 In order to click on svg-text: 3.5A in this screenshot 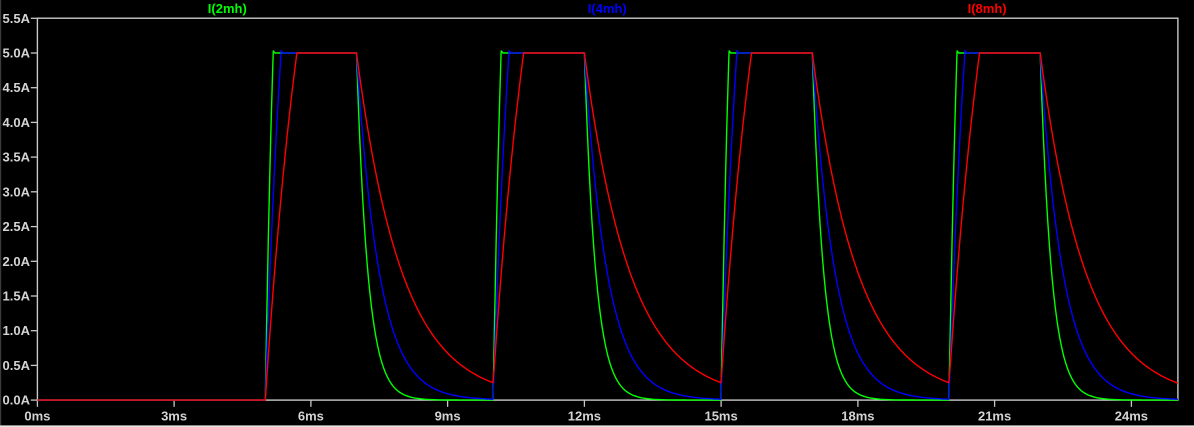, I will do `click(17, 157)`.